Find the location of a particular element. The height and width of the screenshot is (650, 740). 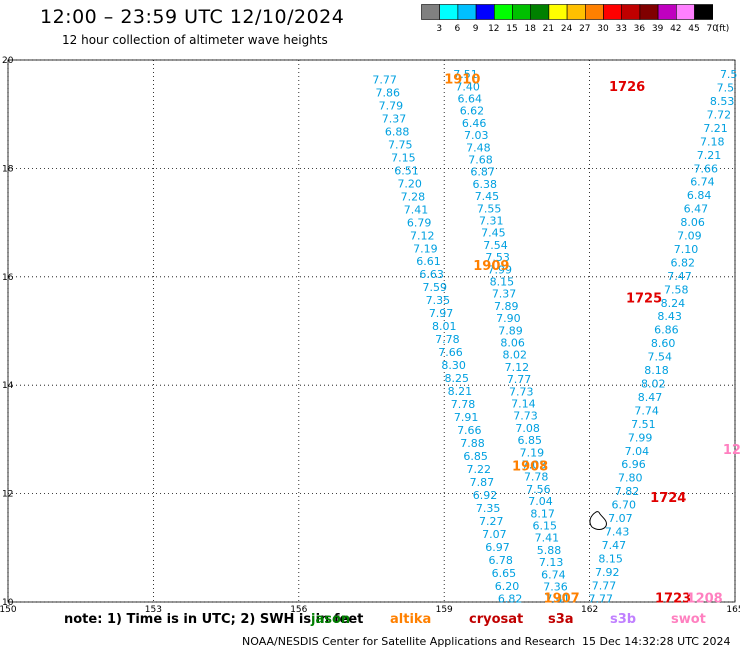

wave-height-value: 6.62 is located at coordinates (472, 111).